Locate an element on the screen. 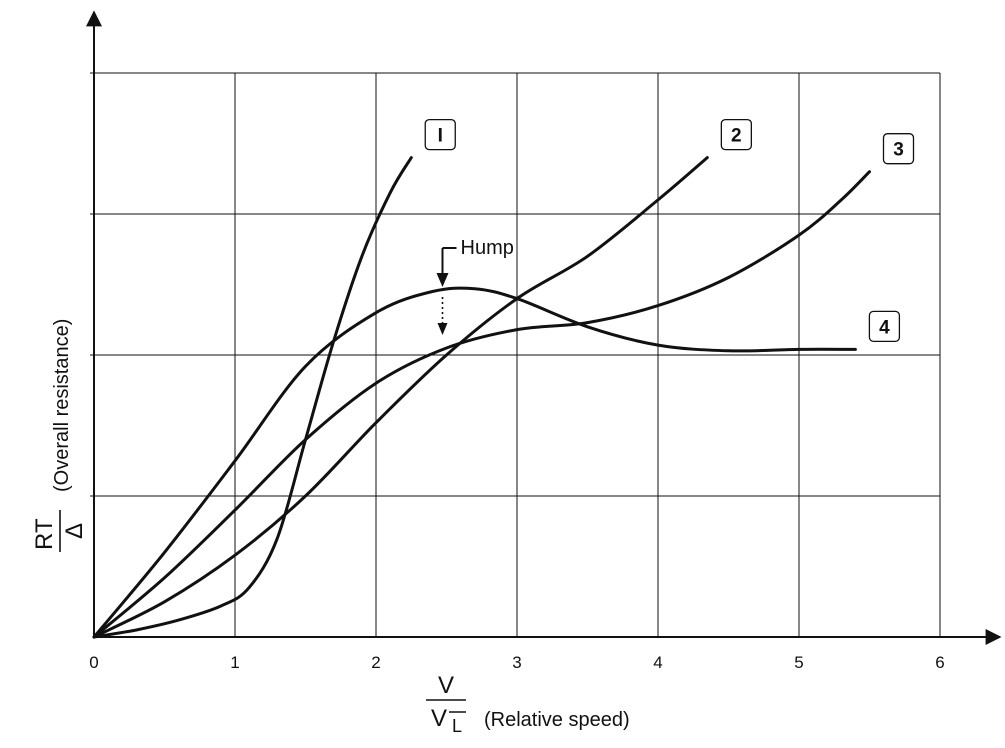 This screenshot has height=748, width=1005. series-label-4: 4 is located at coordinates (884, 326).